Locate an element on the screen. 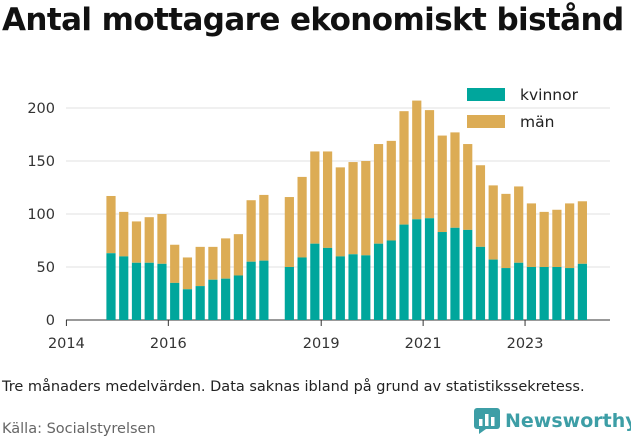 This screenshot has width=631, height=439. x-tick-label: 2019 is located at coordinates (321, 344).